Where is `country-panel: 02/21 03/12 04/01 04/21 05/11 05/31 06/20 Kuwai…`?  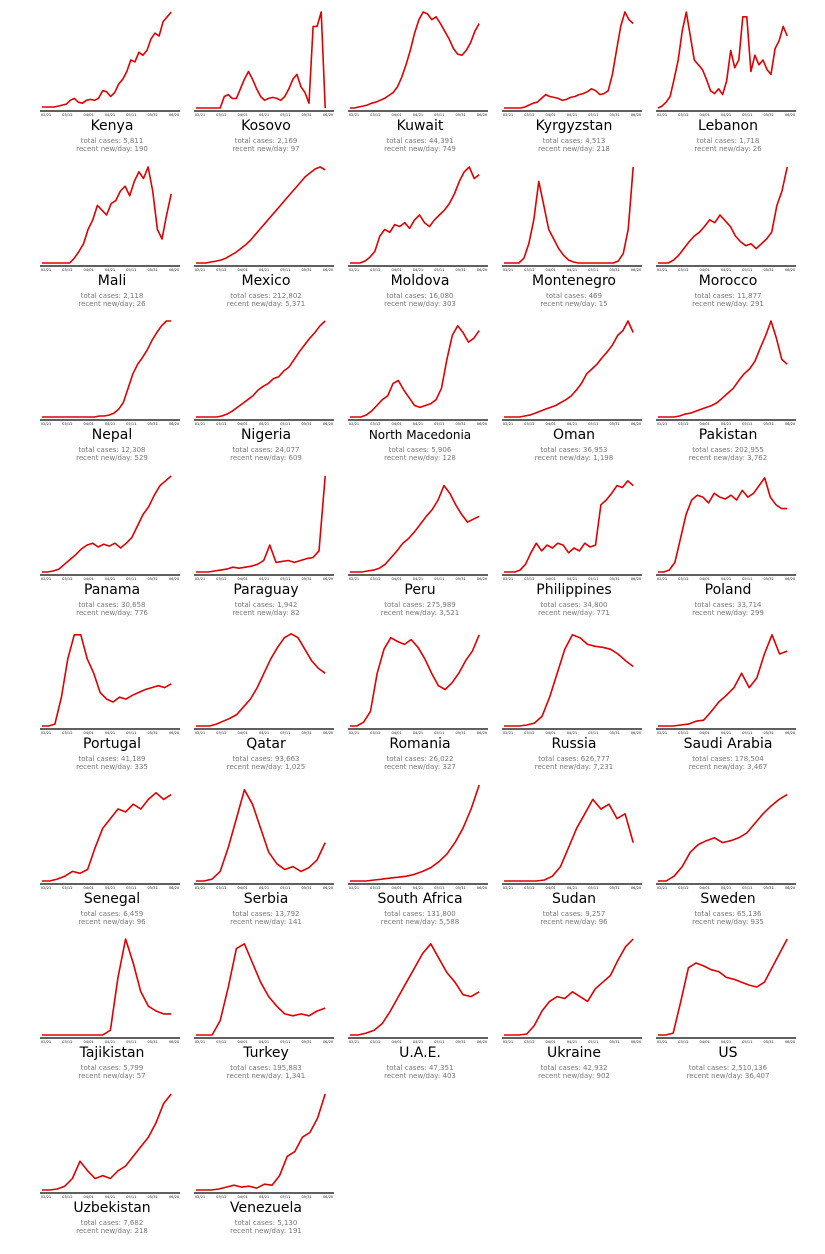 country-panel: 02/21 03/12 04/01 04/21 05/11 05/31 06/20 Kuwai… is located at coordinates (420, 77).